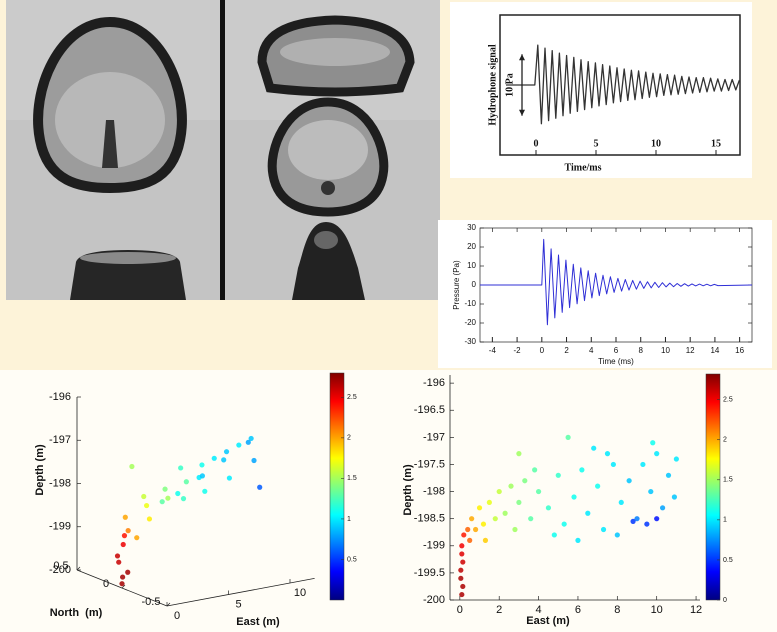 The width and height of the screenshot is (777, 632). What do you see at coordinates (328, 261) in the screenshot?
I see `pedestal-right` at bounding box center [328, 261].